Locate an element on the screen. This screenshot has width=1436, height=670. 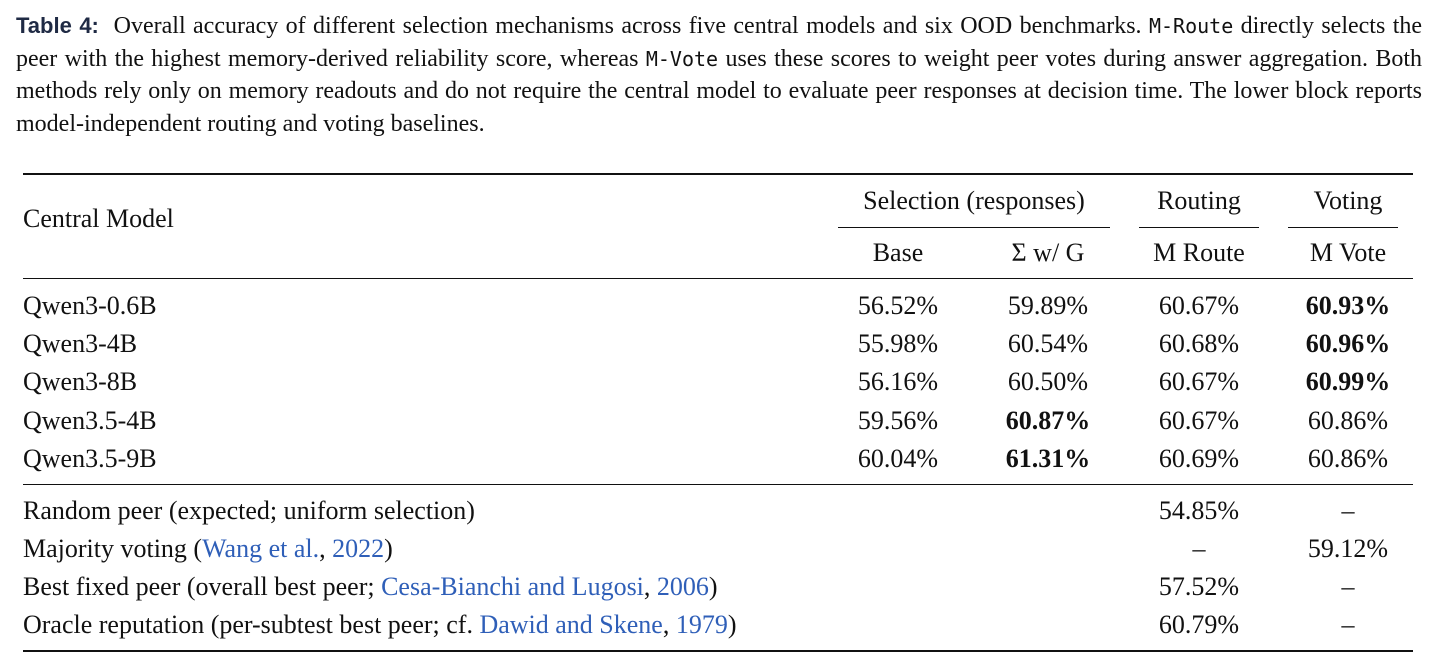
citation-year-link: 1979 is located at coordinates (701, 624).